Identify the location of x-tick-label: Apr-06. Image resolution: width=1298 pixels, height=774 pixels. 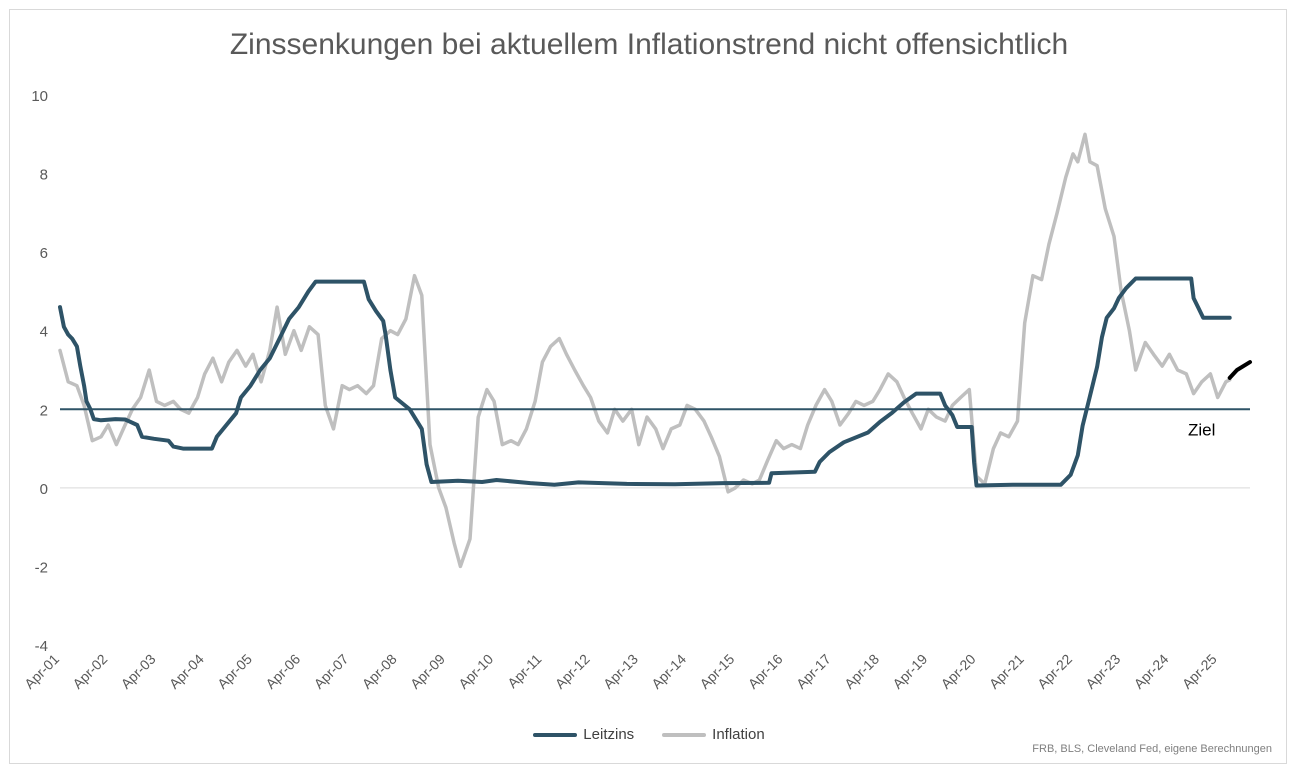
(282, 671).